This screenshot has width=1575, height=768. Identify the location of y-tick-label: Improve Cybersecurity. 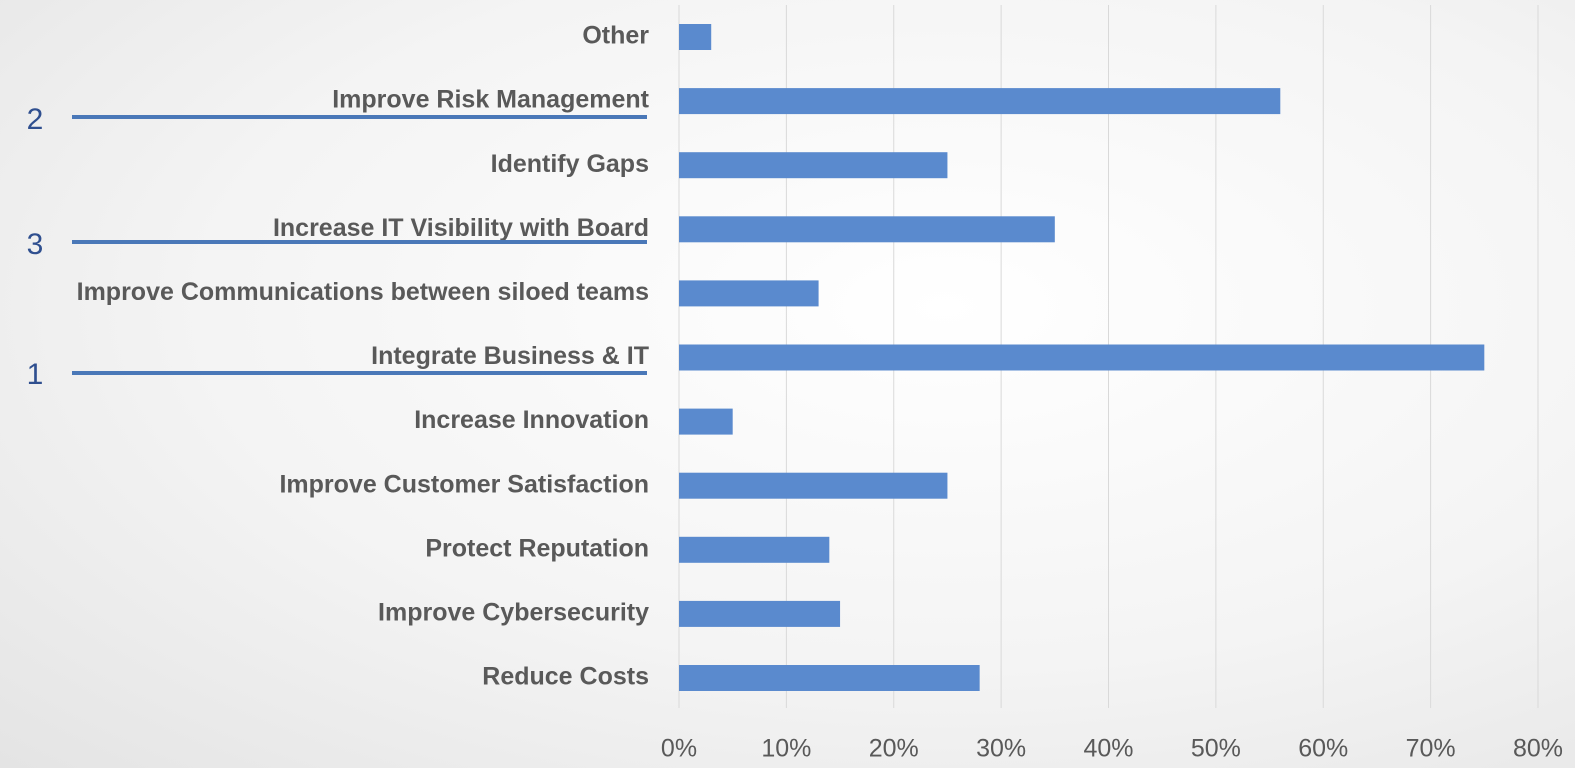
(513, 613).